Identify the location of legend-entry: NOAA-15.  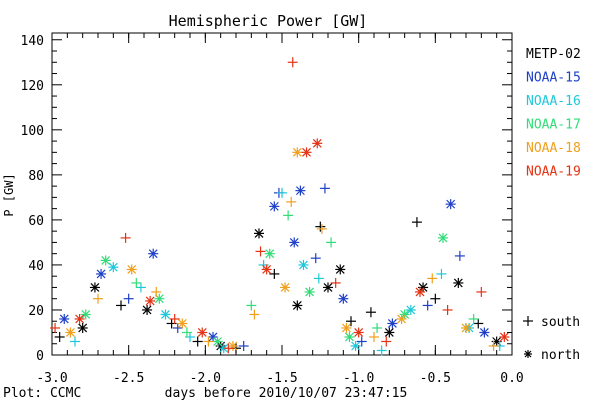
(553, 78).